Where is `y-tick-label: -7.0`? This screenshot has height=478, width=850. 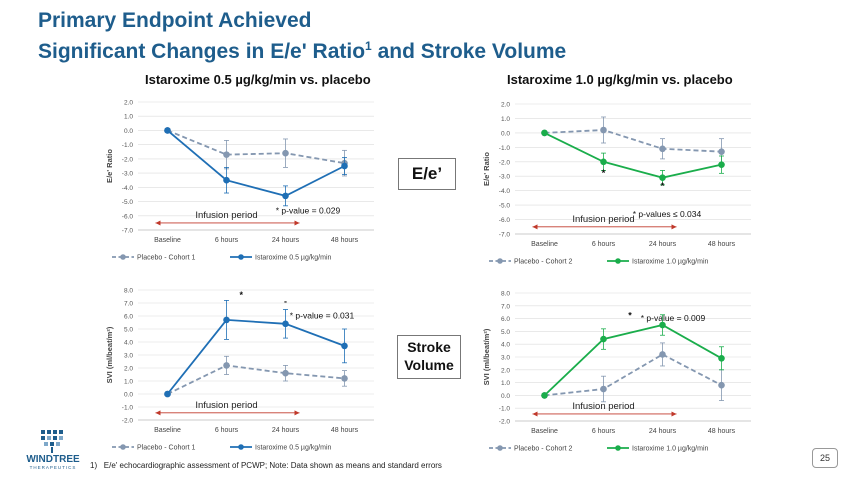
y-tick-label: -7.0 is located at coordinates (128, 231).